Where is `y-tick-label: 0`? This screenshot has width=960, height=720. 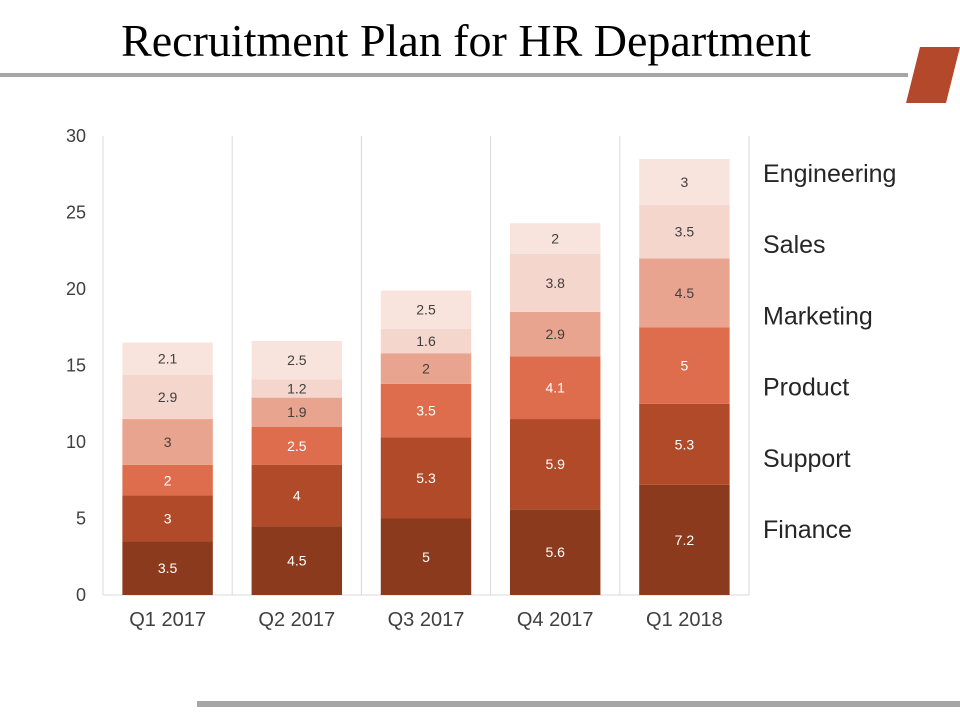 y-tick-label: 0 is located at coordinates (81, 595).